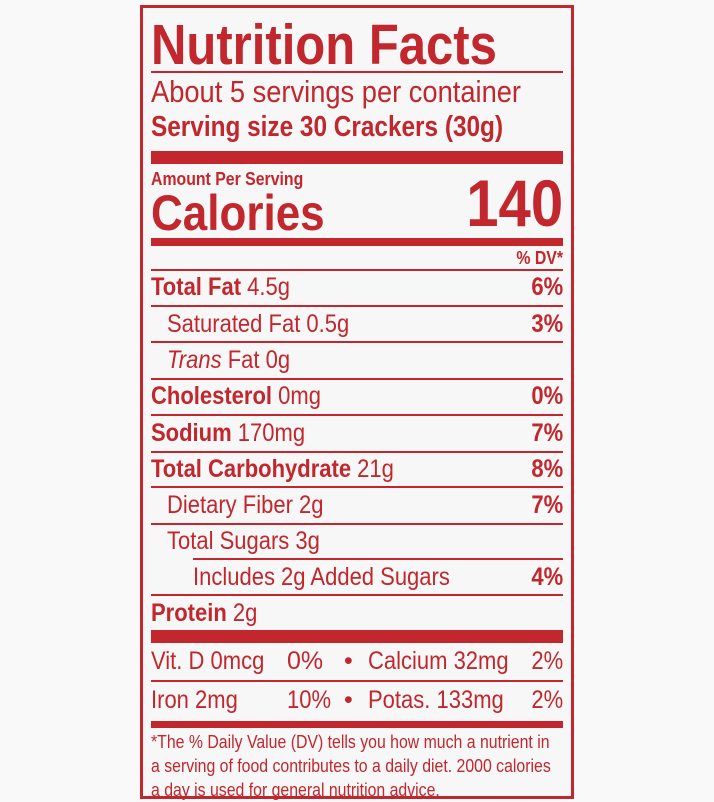 The height and width of the screenshot is (802, 714). I want to click on nutrient-row-sodium: Sodium 170mg, so click(228, 433).